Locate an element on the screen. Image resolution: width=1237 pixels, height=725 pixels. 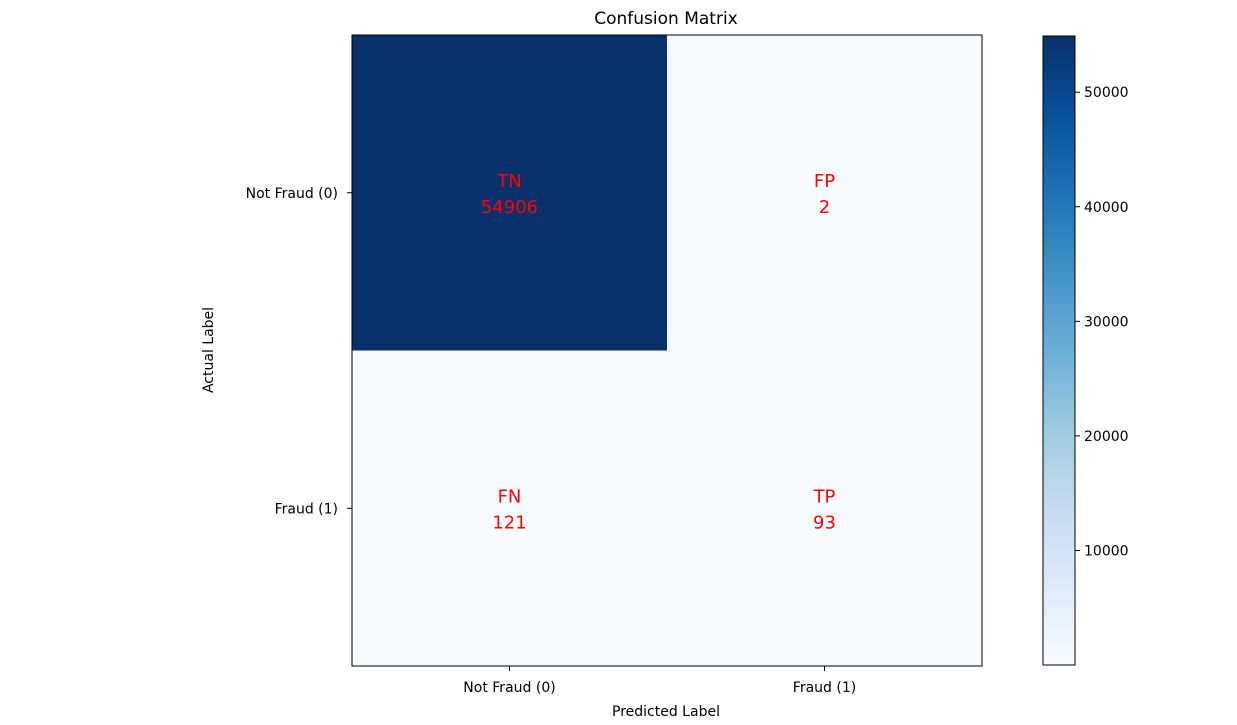
cell-label-fp: FP is located at coordinates (824, 181).